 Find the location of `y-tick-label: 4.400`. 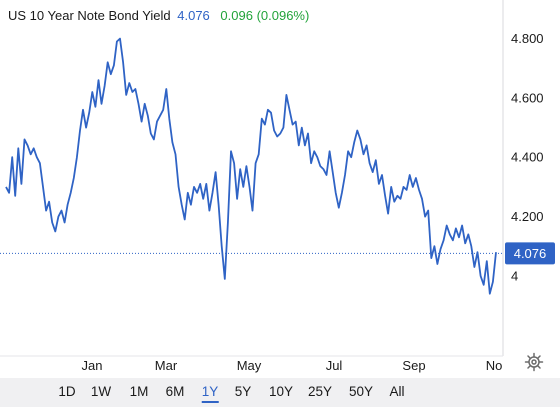

y-tick-label: 4.400 is located at coordinates (527, 157).